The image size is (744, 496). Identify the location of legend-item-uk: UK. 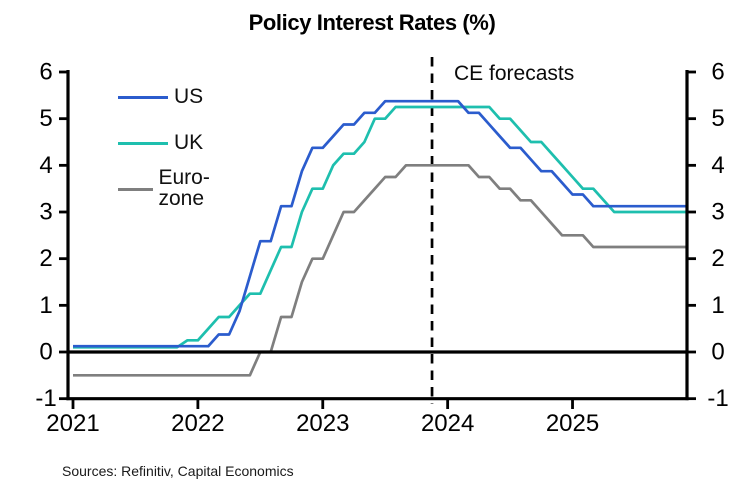
(160, 143).